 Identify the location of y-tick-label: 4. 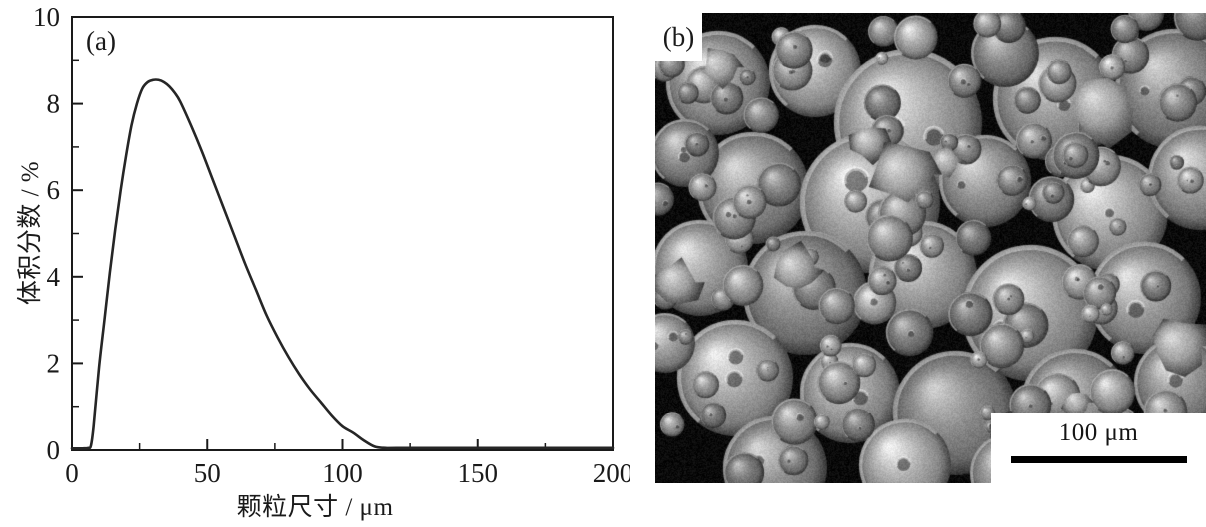
(54, 277).